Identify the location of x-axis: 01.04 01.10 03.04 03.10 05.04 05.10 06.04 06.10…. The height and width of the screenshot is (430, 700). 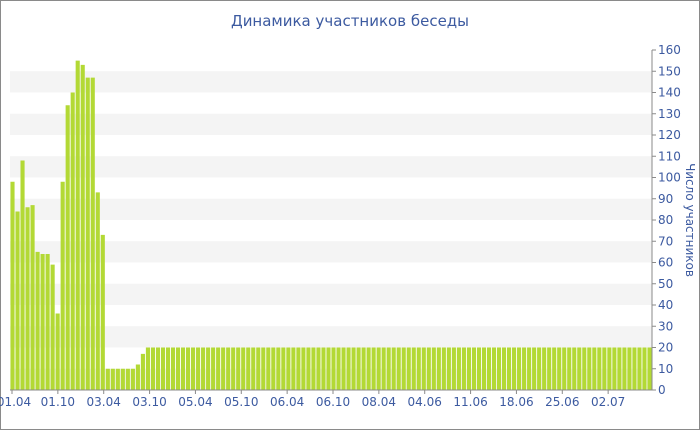
(326, 399).